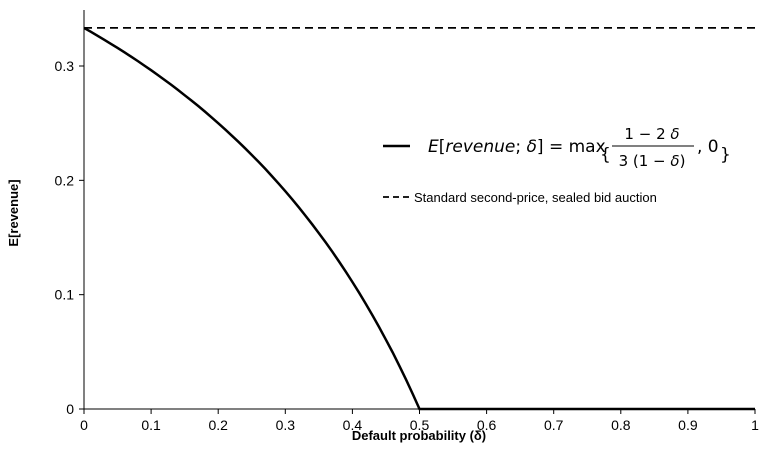 This screenshot has height=473, width=765. I want to click on x-tick-label: 0, so click(84, 425).